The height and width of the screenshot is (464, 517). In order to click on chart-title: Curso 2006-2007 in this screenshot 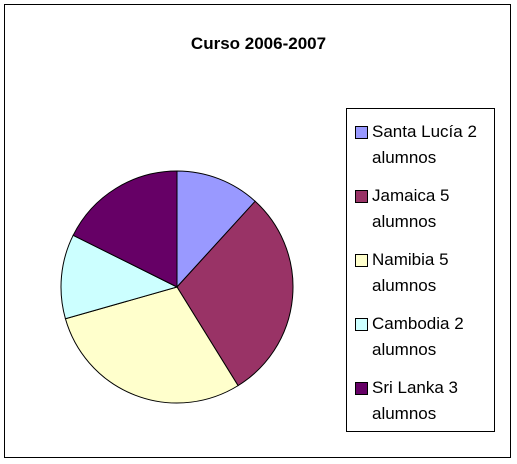, I will do `click(258, 43)`.